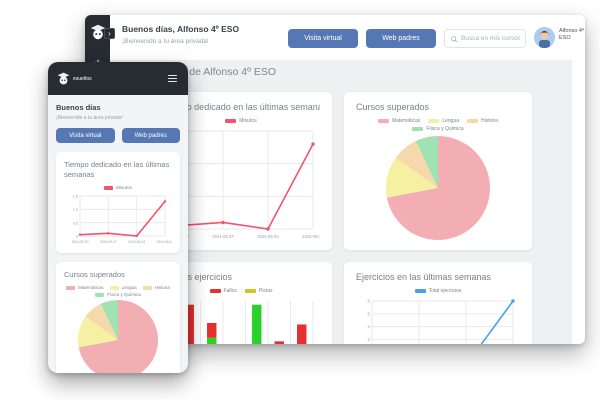 The width and height of the screenshot is (600, 400). What do you see at coordinates (571, 34) in the screenshot?
I see `user-name: Alfonso 4º ESO` at bounding box center [571, 34].